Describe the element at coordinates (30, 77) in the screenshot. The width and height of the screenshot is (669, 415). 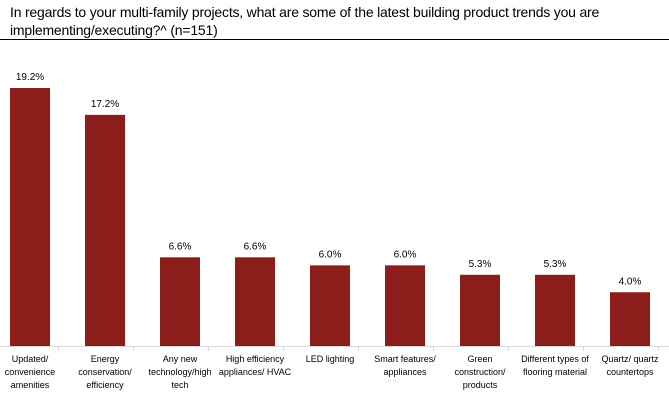
I see `data-label: 19.2%` at that location.